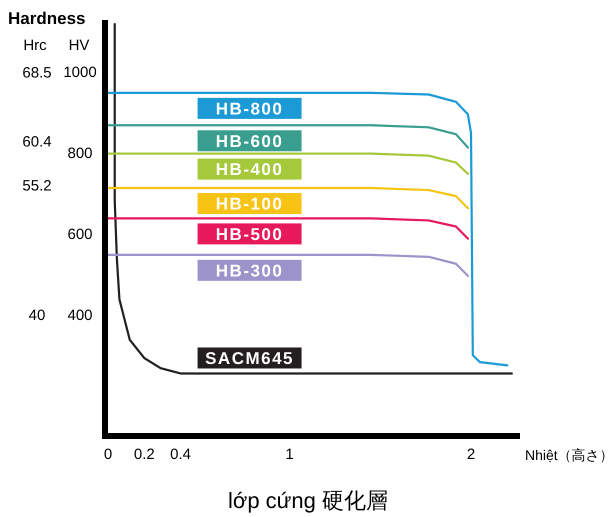 The height and width of the screenshot is (517, 616). What do you see at coordinates (308, 500) in the screenshot?
I see `text: lớp cứng 硬化層` at bounding box center [308, 500].